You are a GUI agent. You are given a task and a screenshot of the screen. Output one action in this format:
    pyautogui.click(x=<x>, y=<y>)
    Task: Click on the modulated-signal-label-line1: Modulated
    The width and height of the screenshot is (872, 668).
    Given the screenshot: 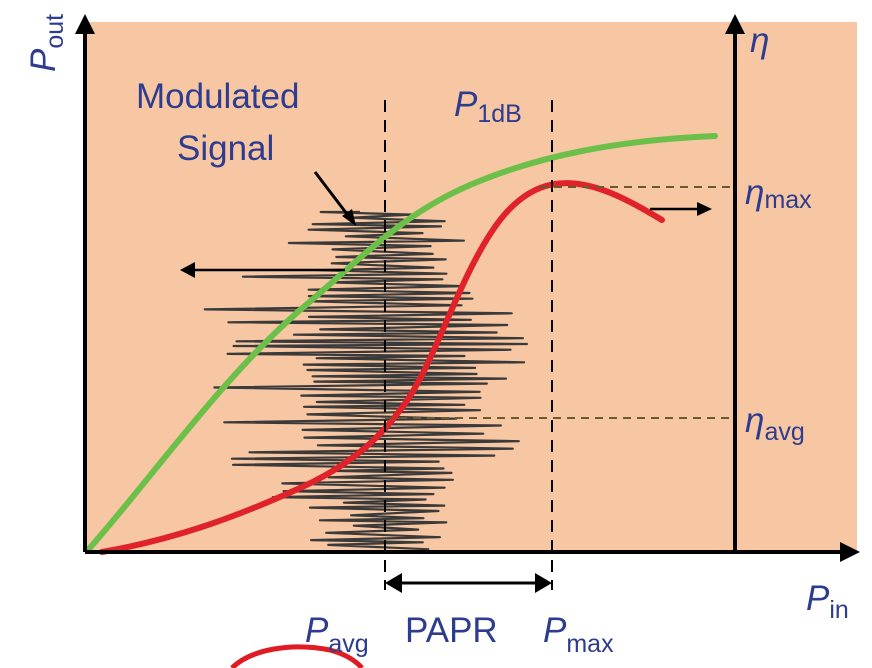 What is the action you would take?
    pyautogui.click(x=217, y=96)
    